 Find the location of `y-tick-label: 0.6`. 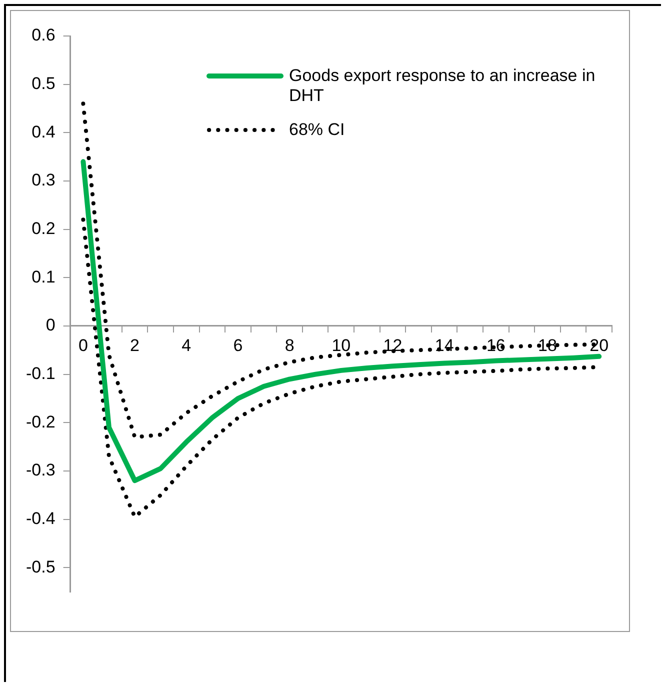

y-tick-label: 0.6 is located at coordinates (44, 35).